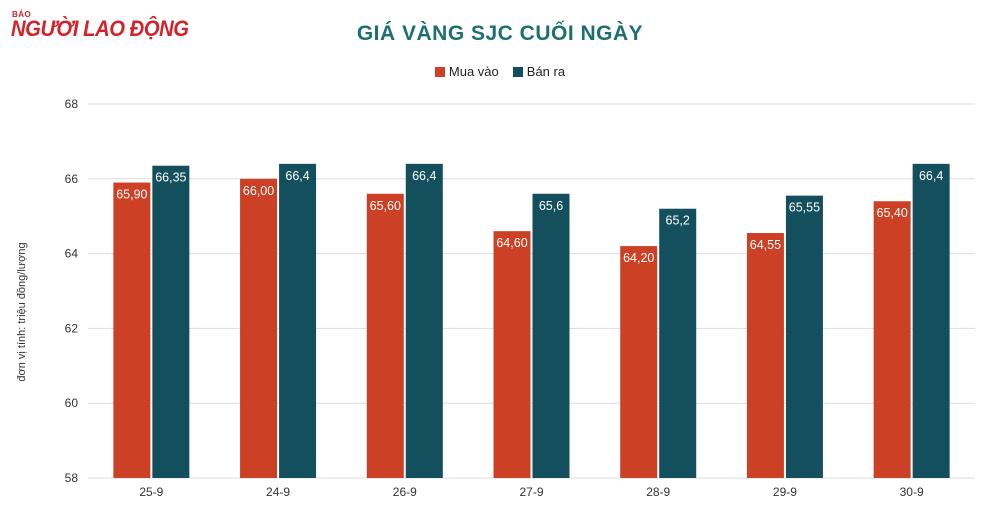  I want to click on data-label-sell: 65,6, so click(551, 206).